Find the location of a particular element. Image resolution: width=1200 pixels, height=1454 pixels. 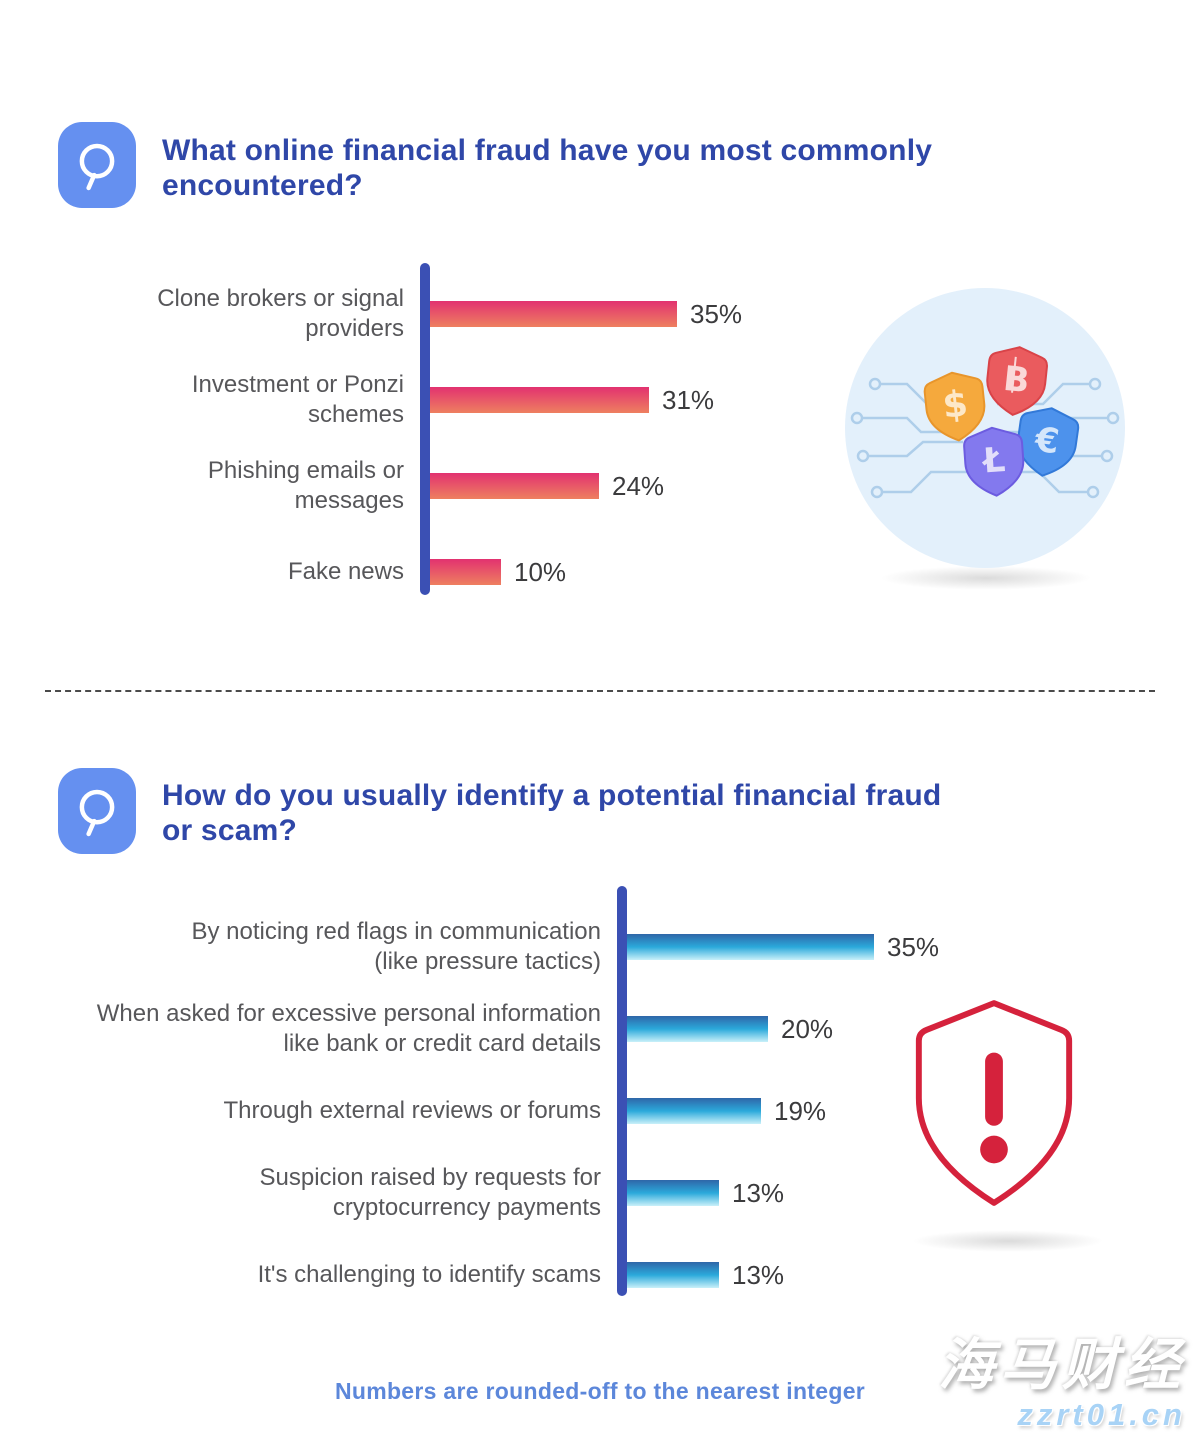

dollar-shield-icon: $ is located at coordinates (954, 406).